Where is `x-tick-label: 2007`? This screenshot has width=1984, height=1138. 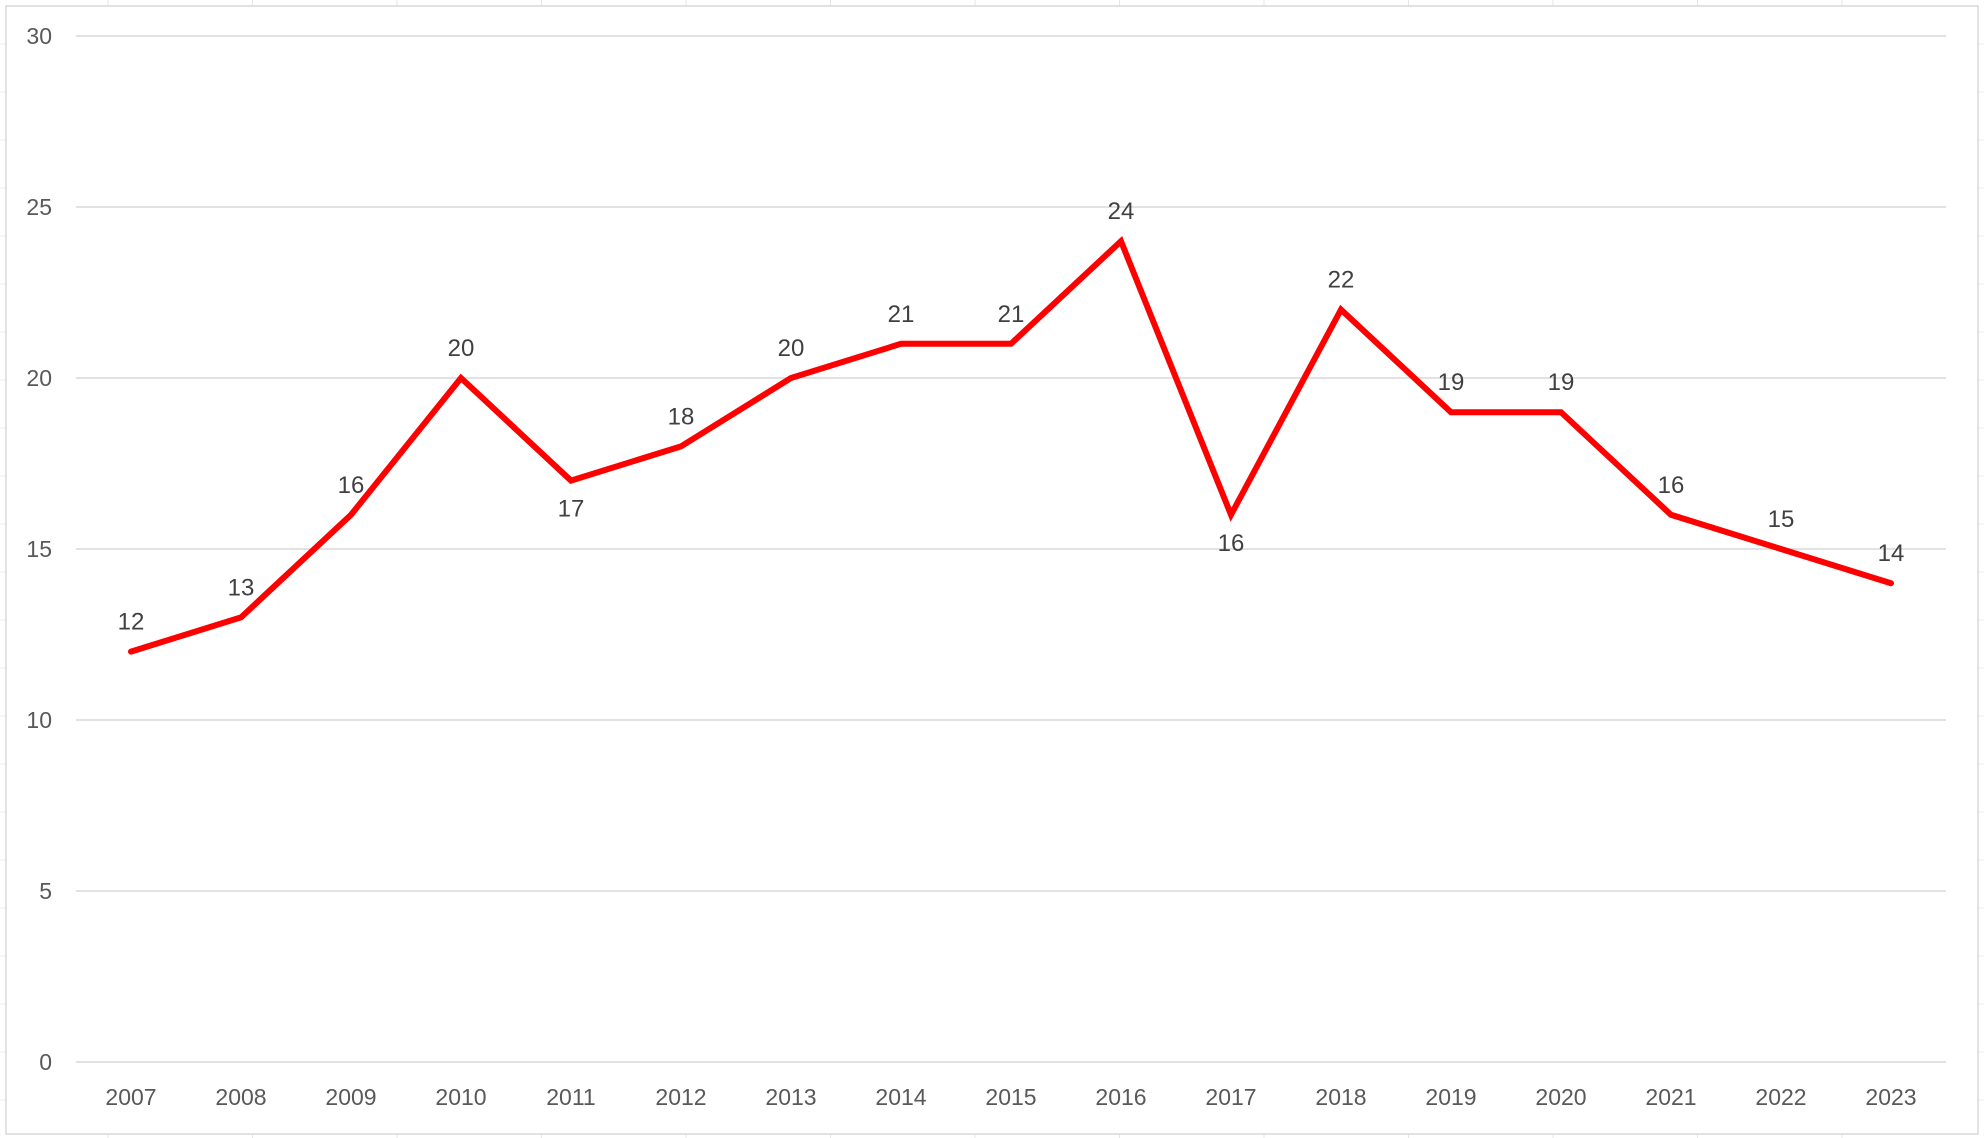
x-tick-label: 2007 is located at coordinates (130, 1097).